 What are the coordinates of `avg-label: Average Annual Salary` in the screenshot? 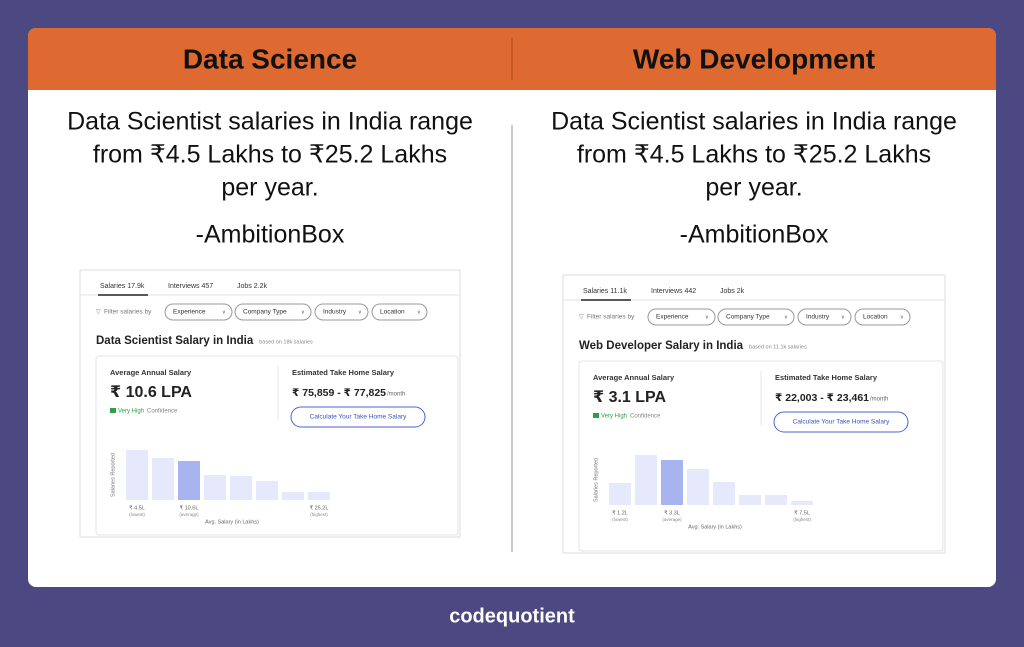 It's located at (151, 372).